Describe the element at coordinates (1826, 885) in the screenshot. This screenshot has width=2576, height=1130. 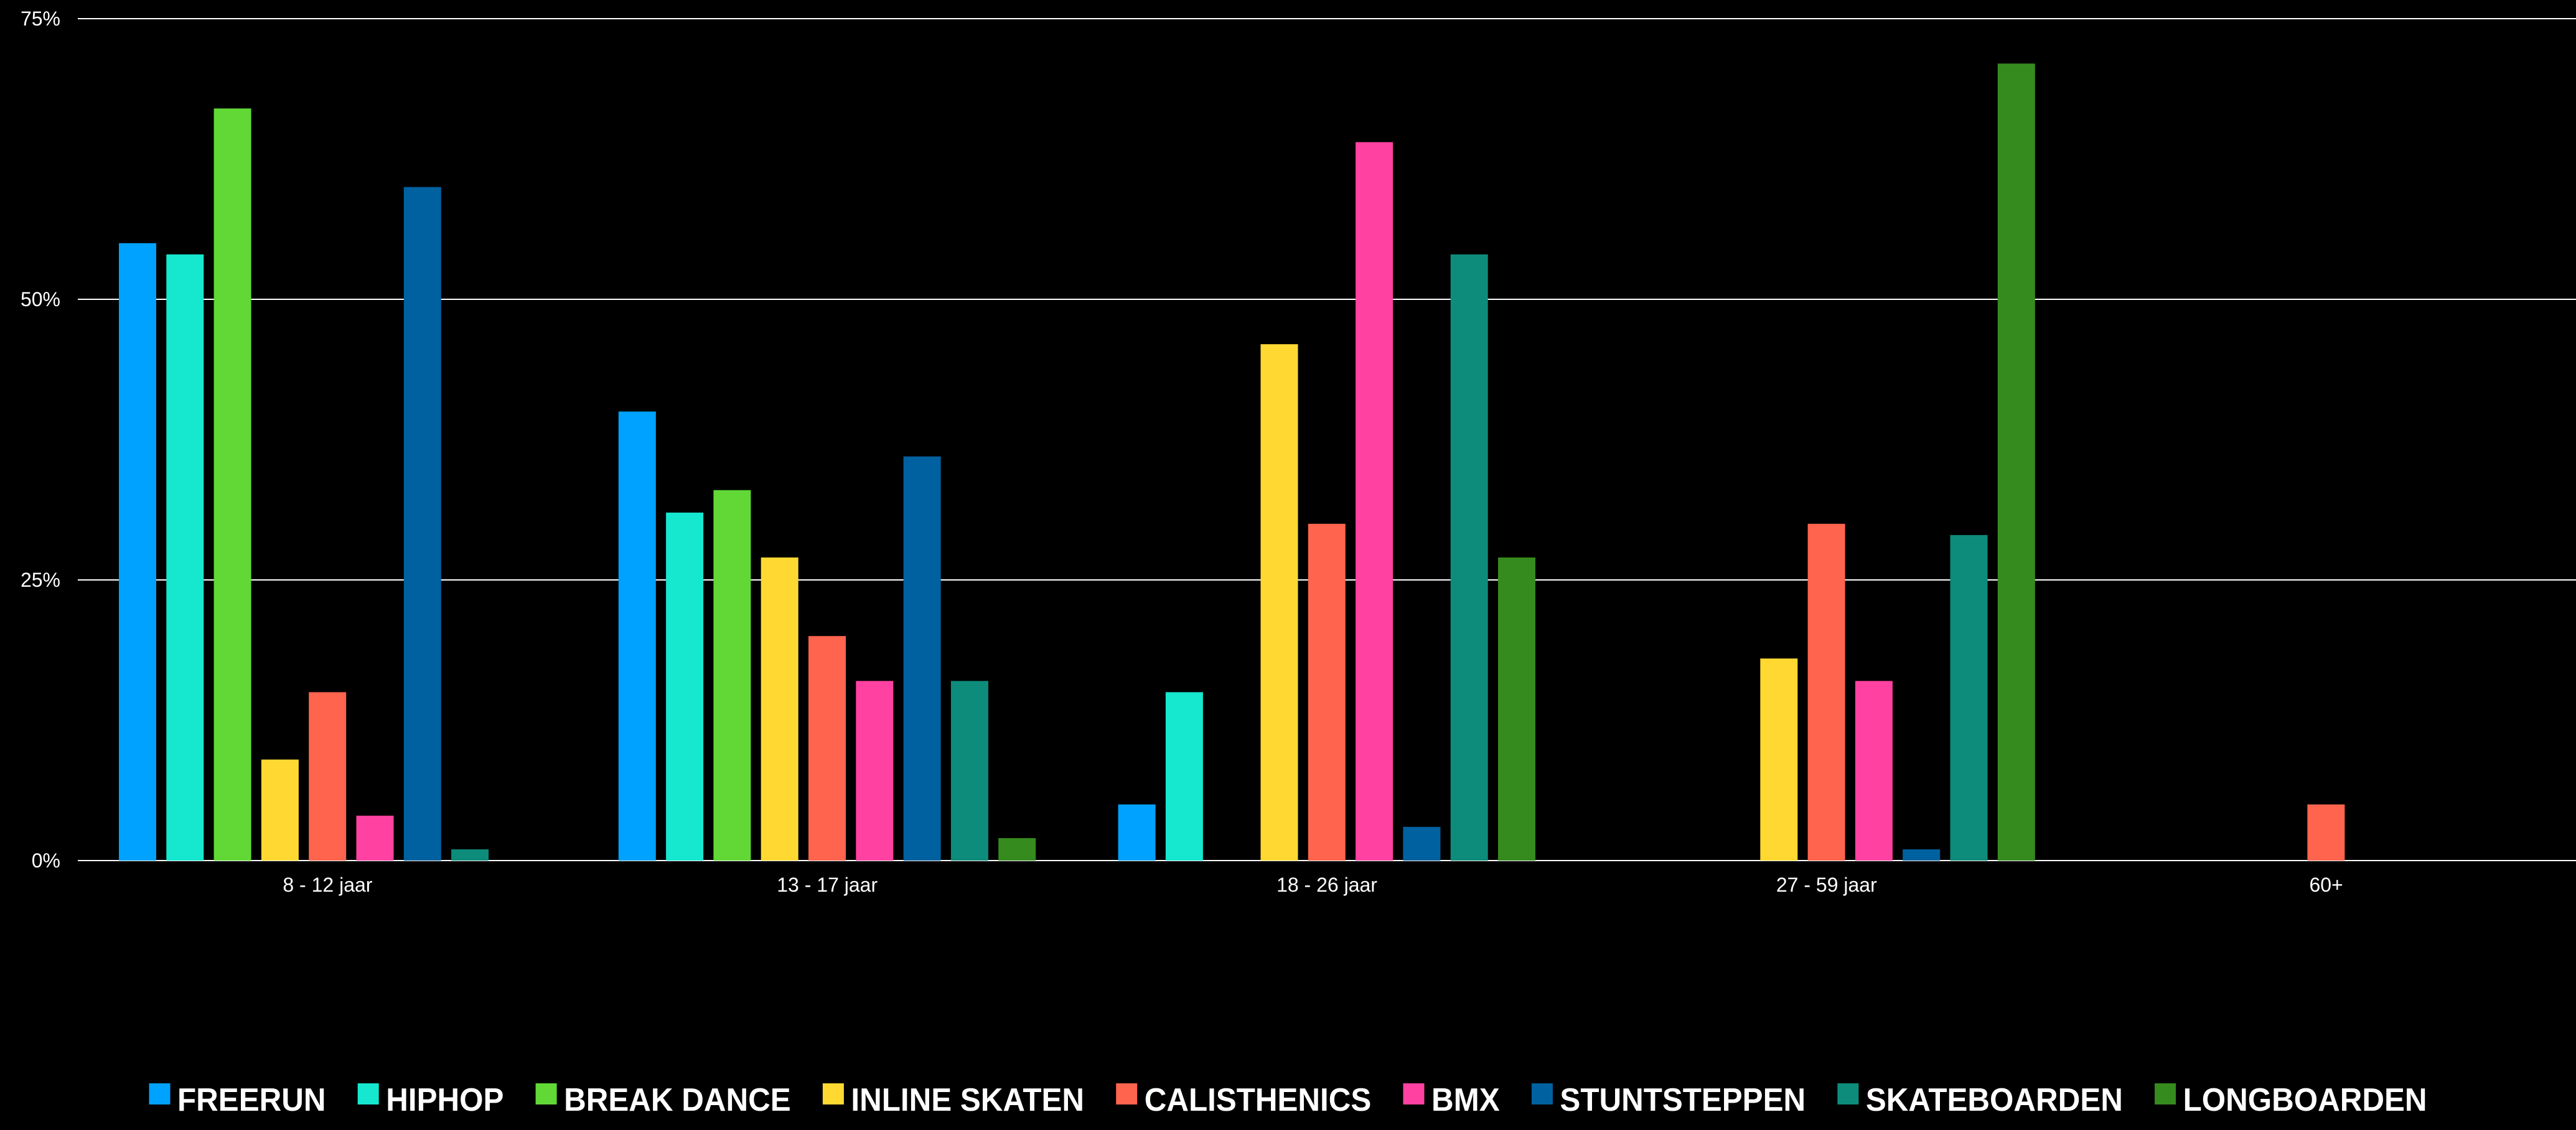
I see `x-tick-label: 27 - 59 jaar` at that location.